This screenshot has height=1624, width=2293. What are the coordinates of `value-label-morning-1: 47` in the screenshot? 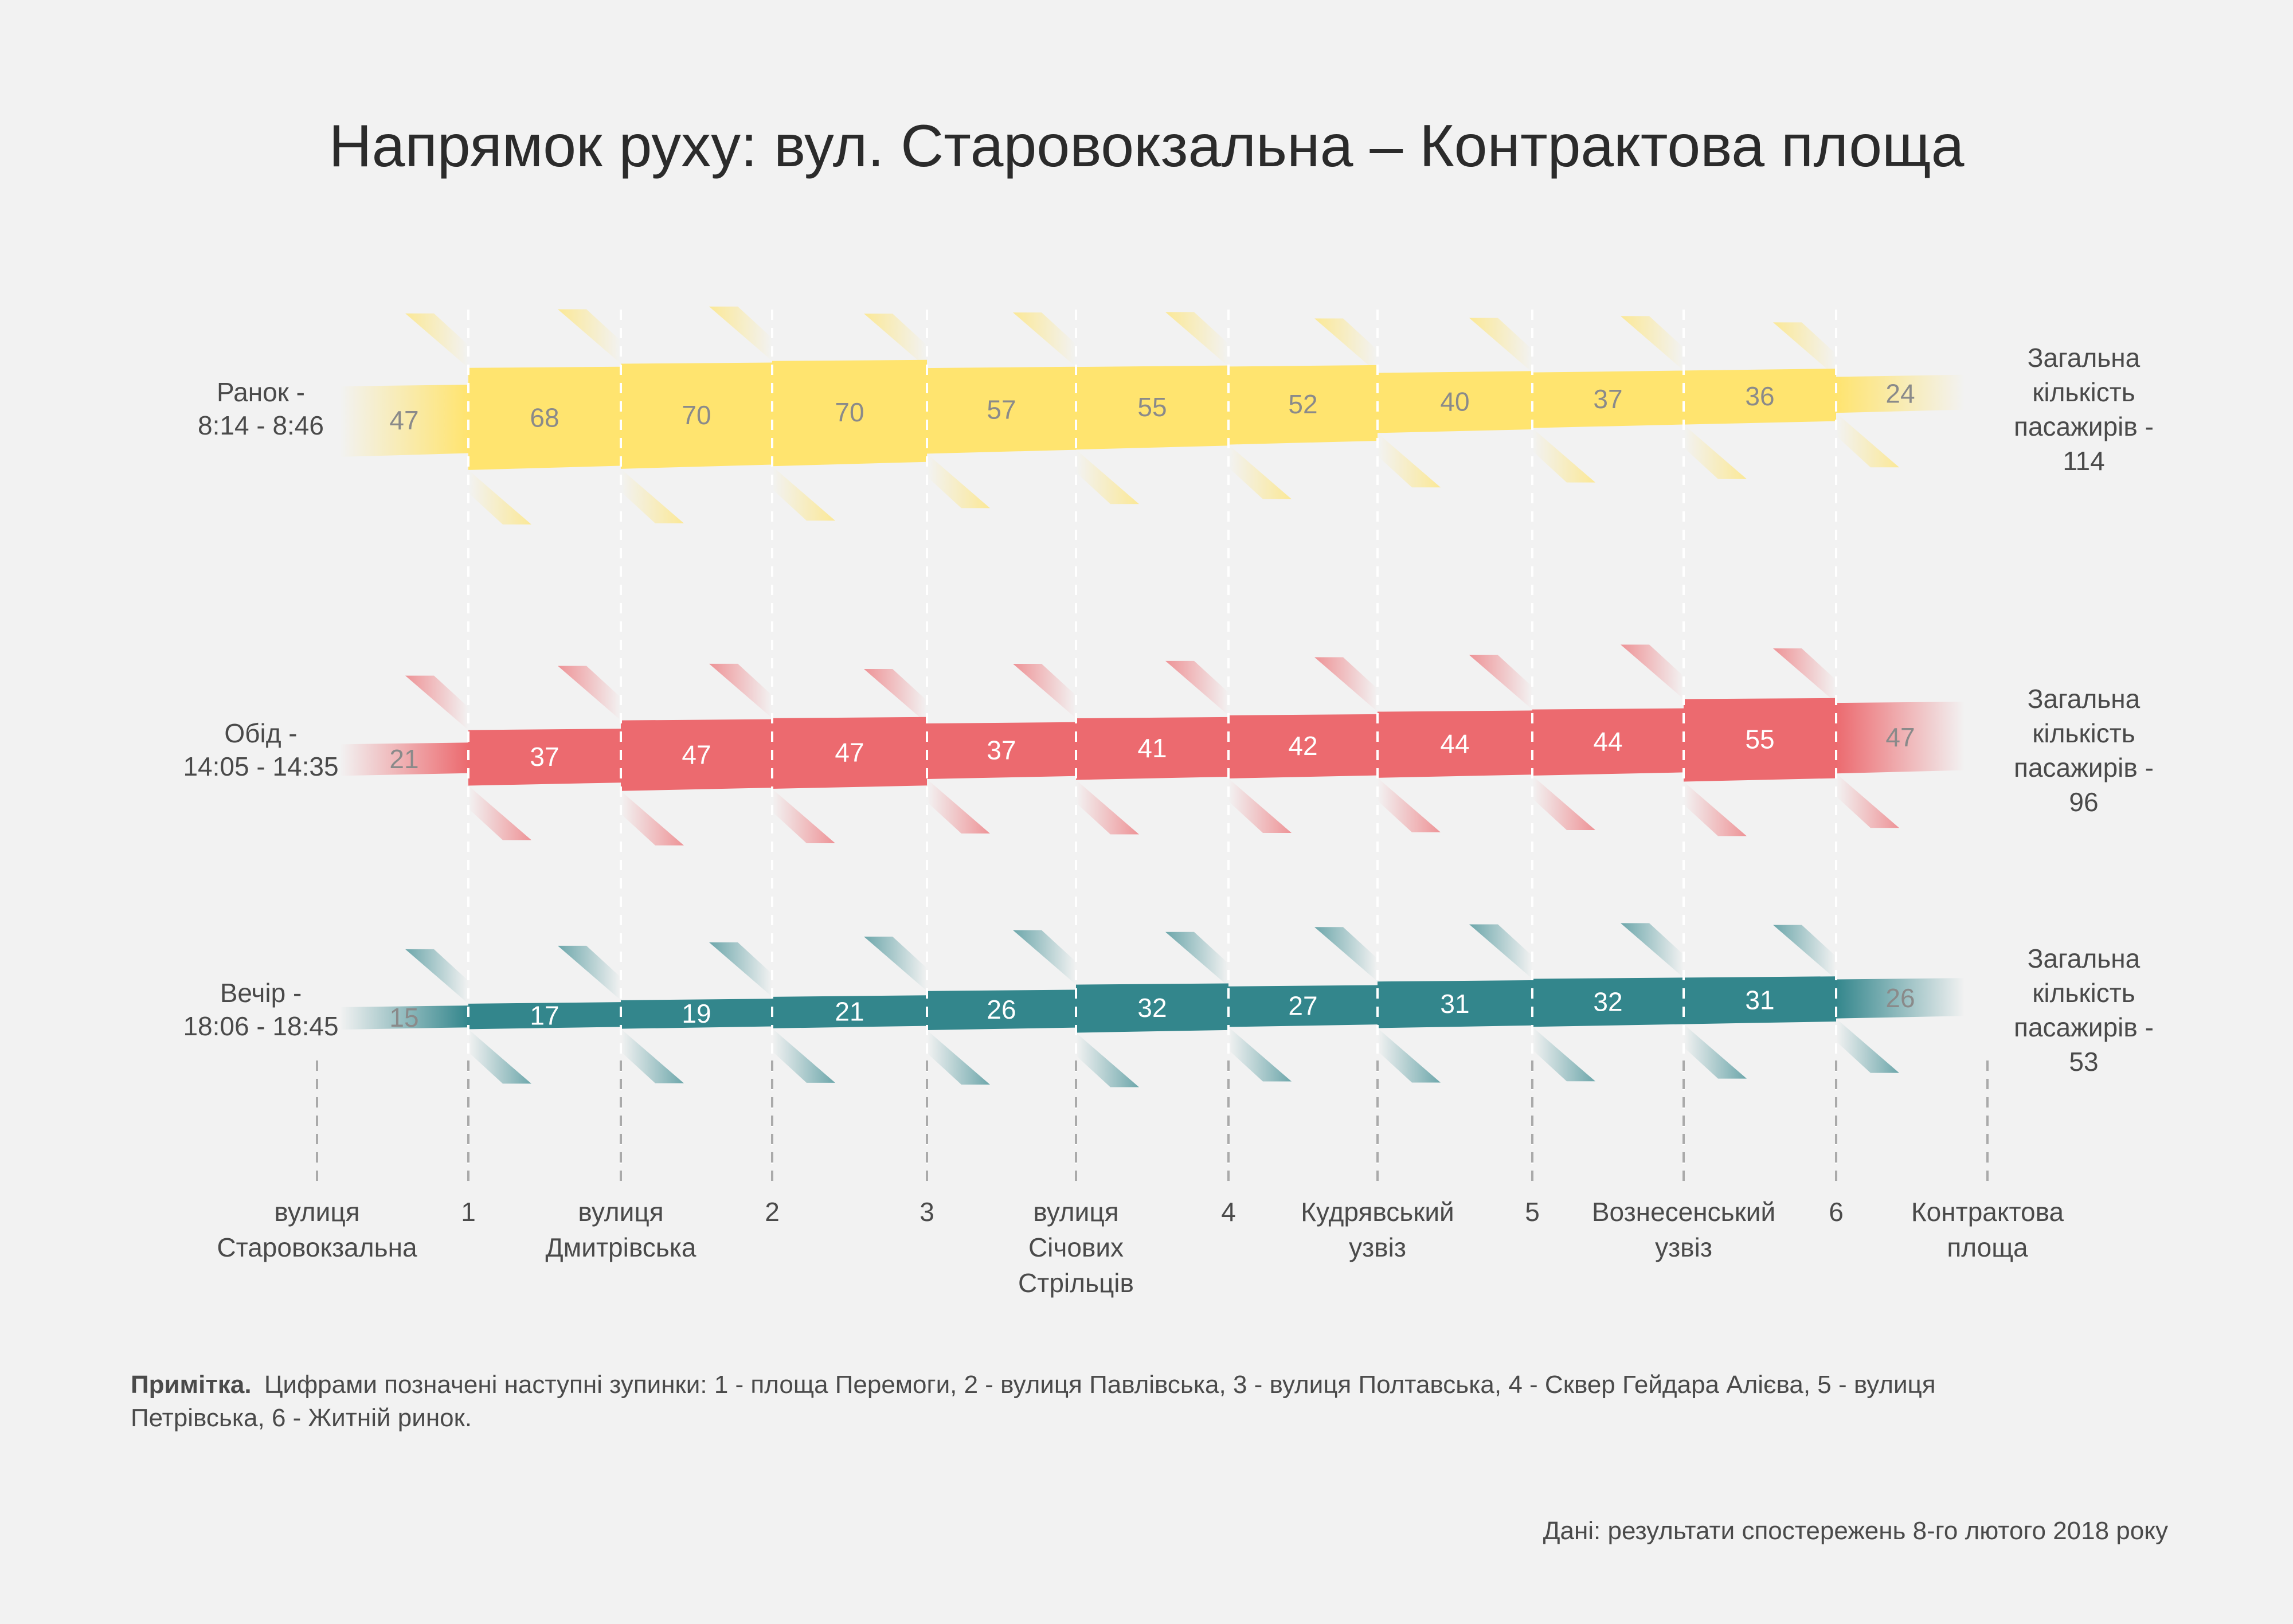 It's located at (403, 420).